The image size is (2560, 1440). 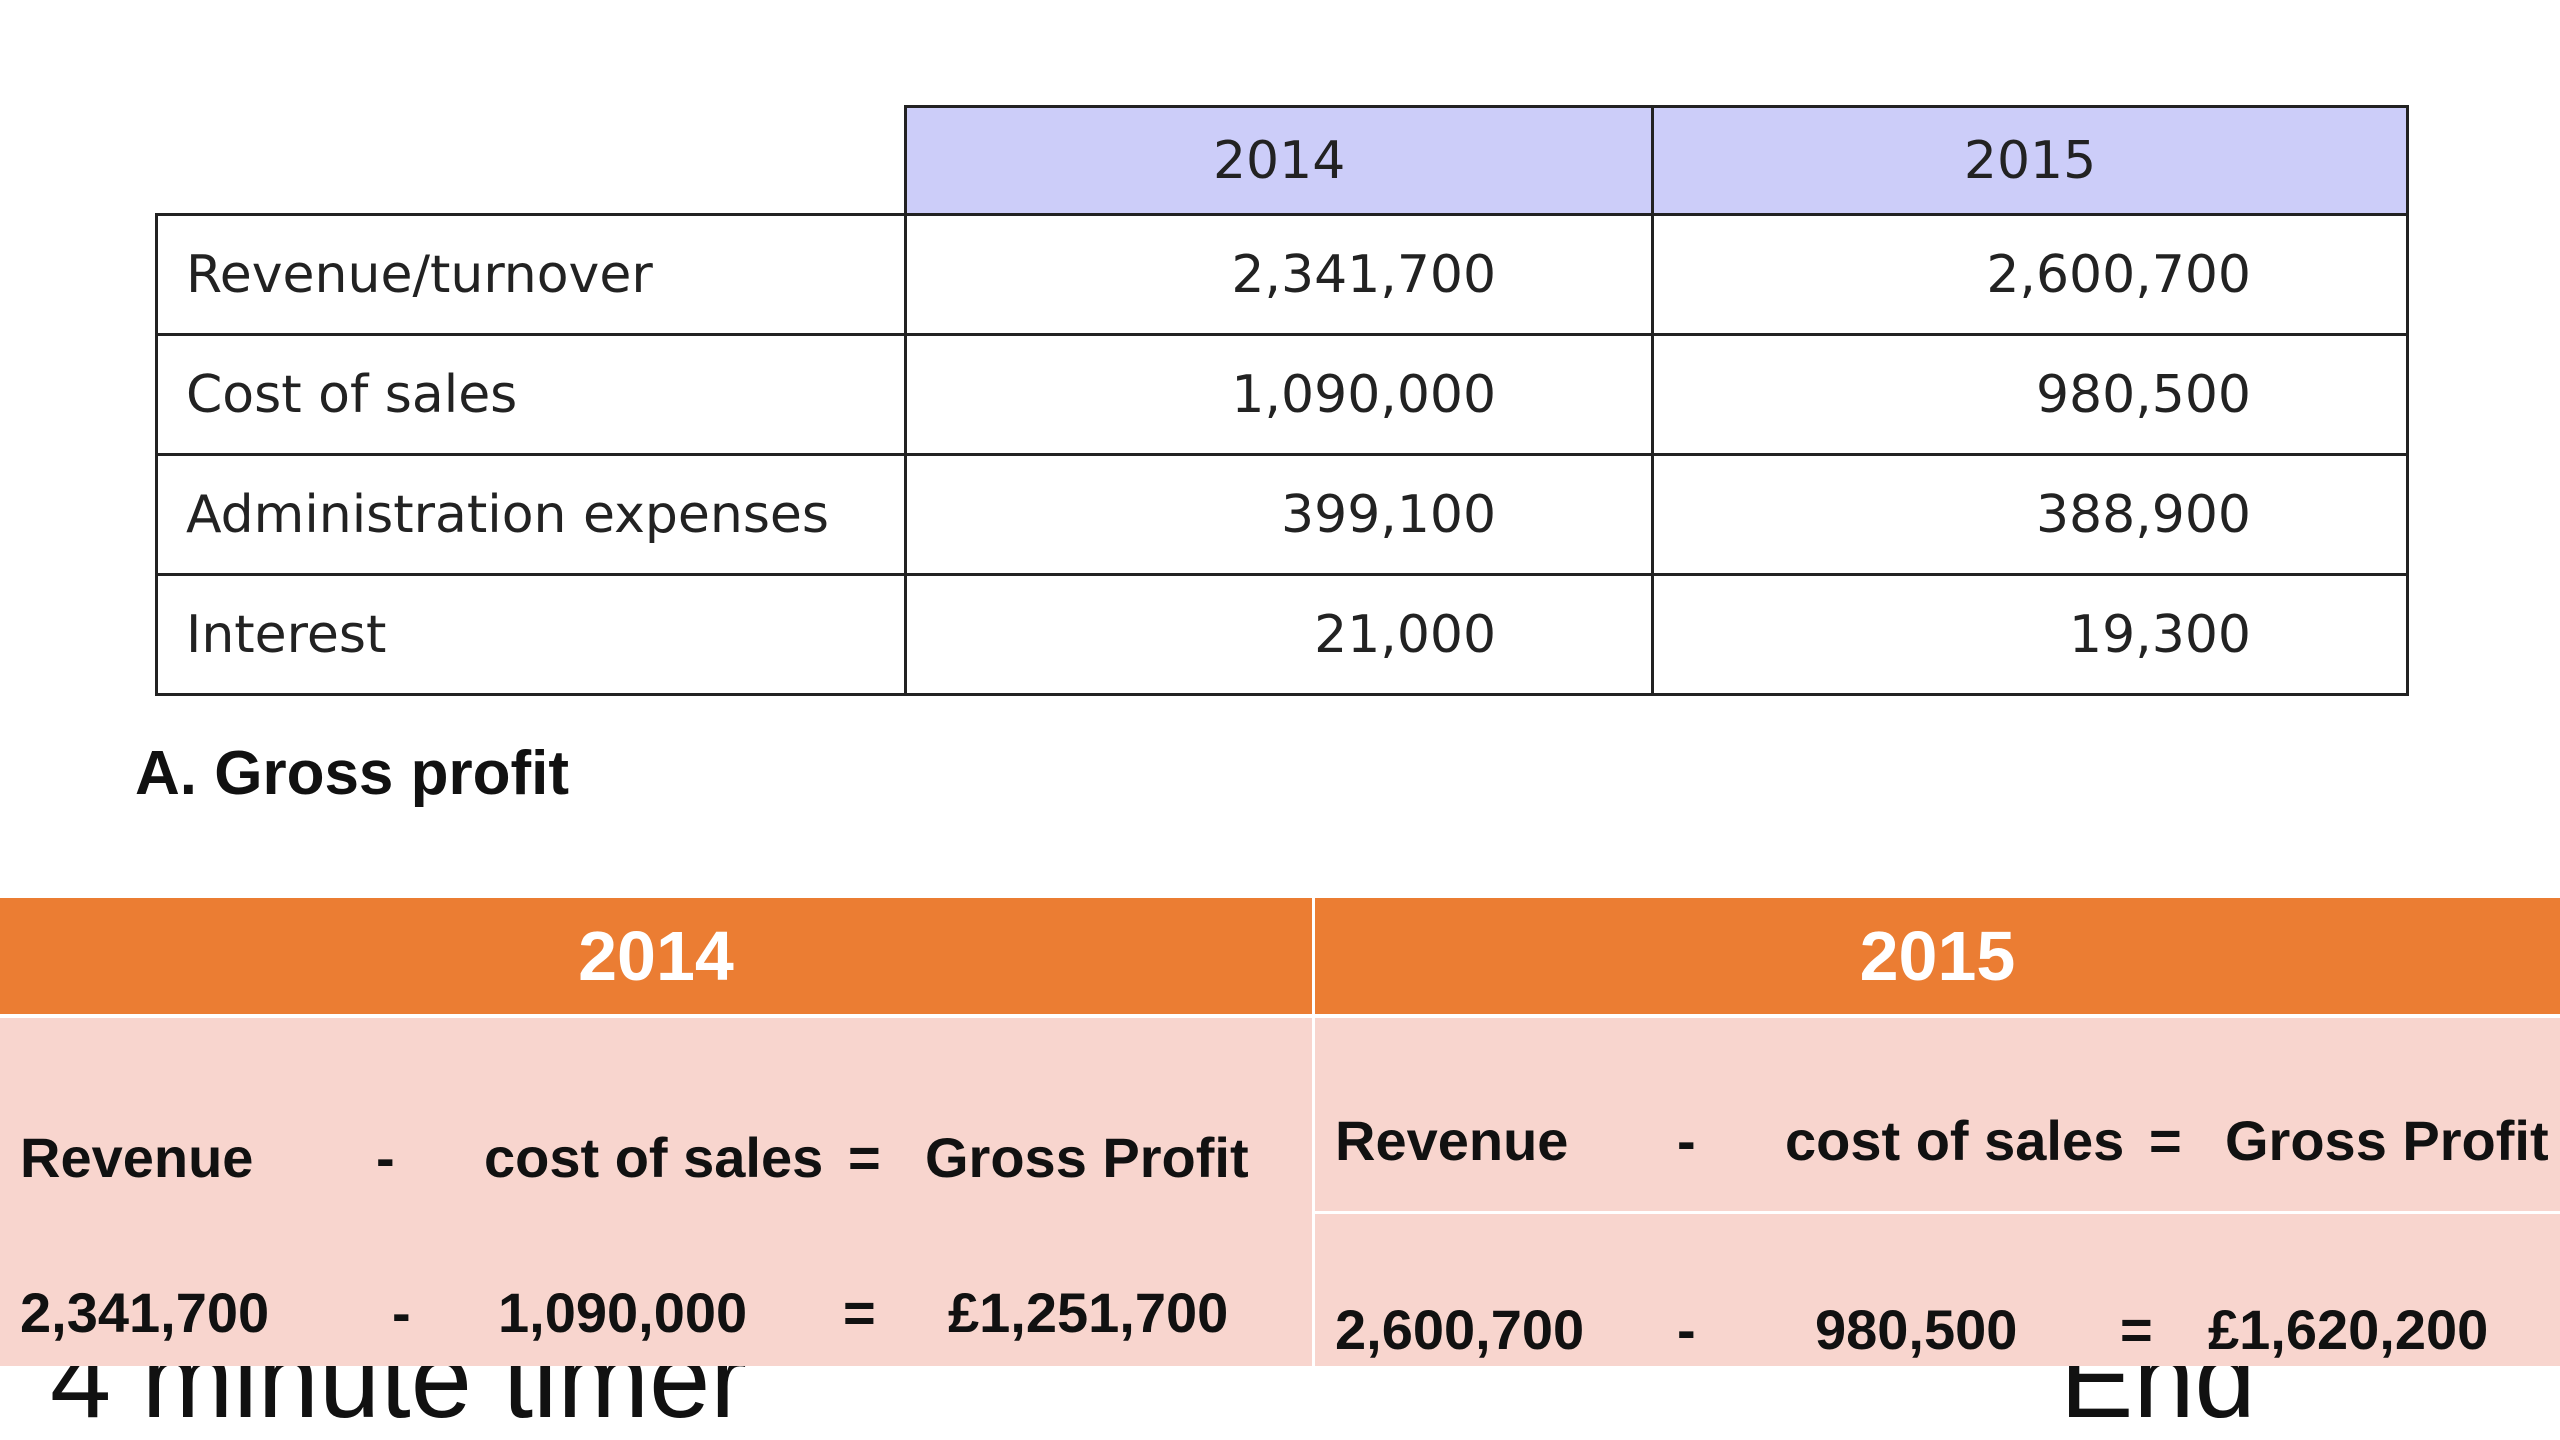 I want to click on value-2015: 19,300, so click(x=2030, y=634).